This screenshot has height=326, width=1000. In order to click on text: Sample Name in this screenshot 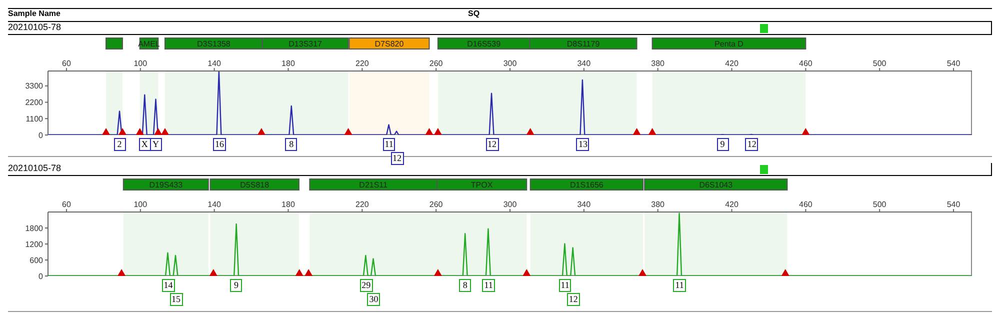, I will do `click(35, 14)`.